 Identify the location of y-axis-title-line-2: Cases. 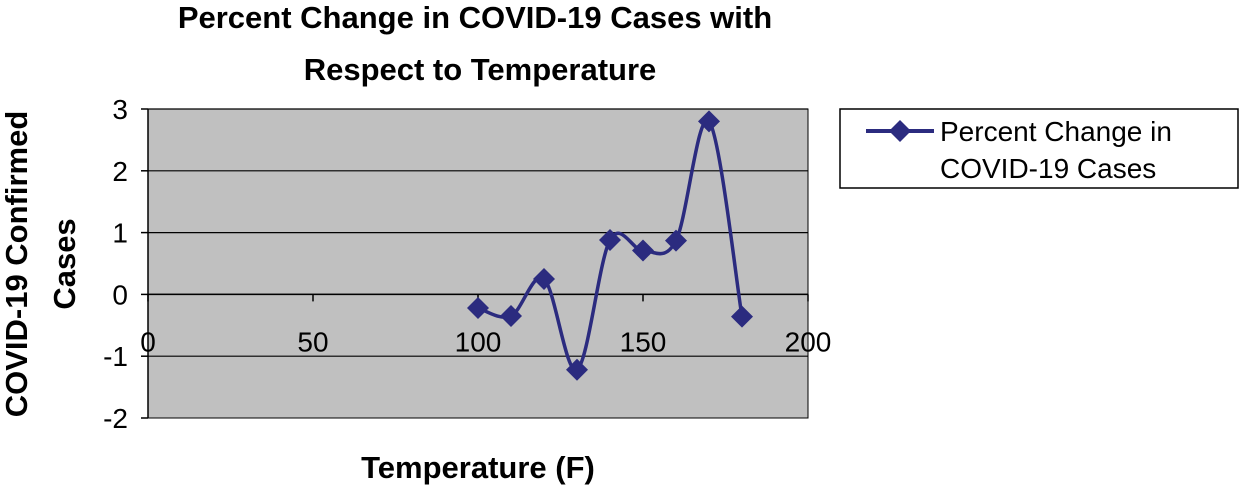
(64, 263).